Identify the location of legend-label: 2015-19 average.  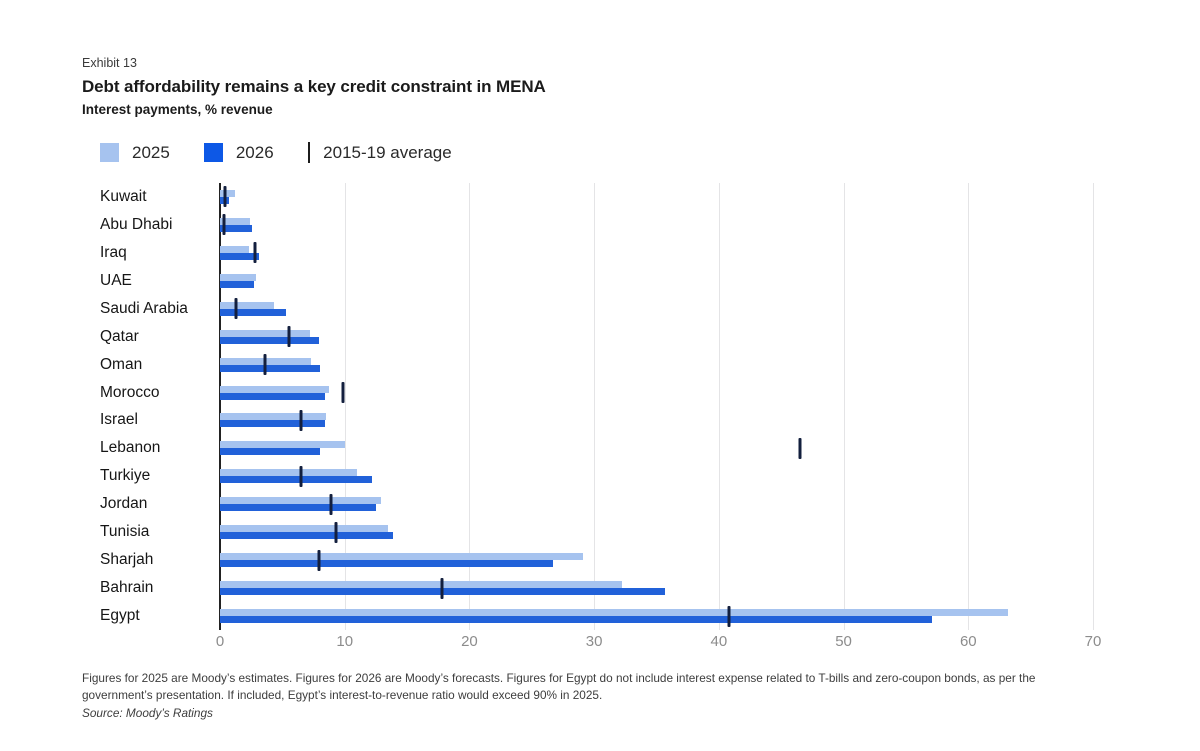
(387, 152).